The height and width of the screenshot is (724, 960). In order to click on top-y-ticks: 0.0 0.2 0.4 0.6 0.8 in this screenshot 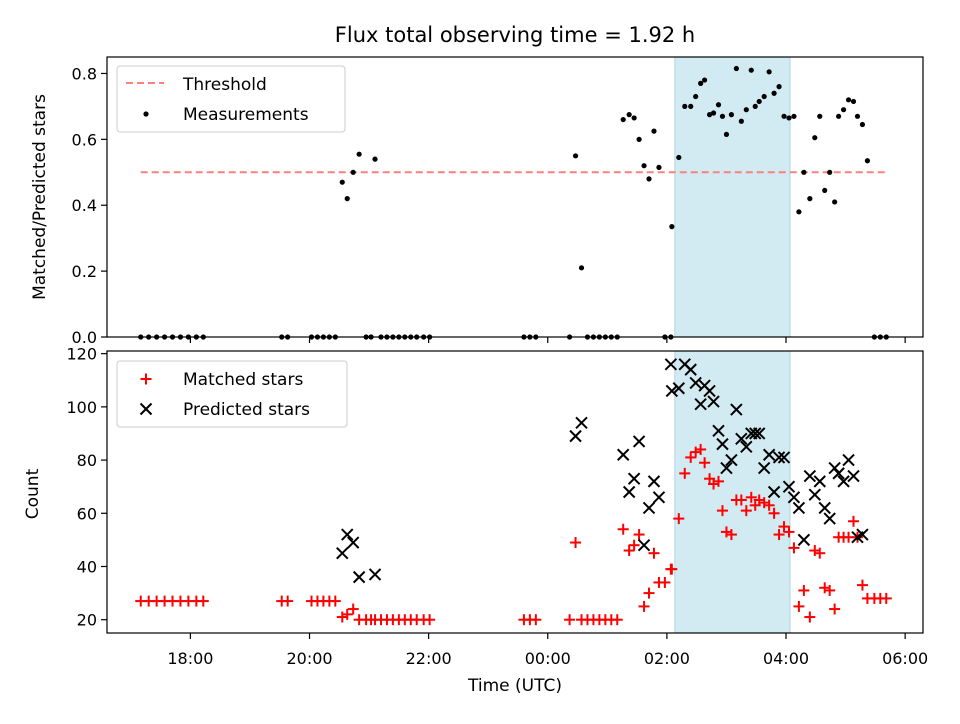, I will do `click(89, 205)`.